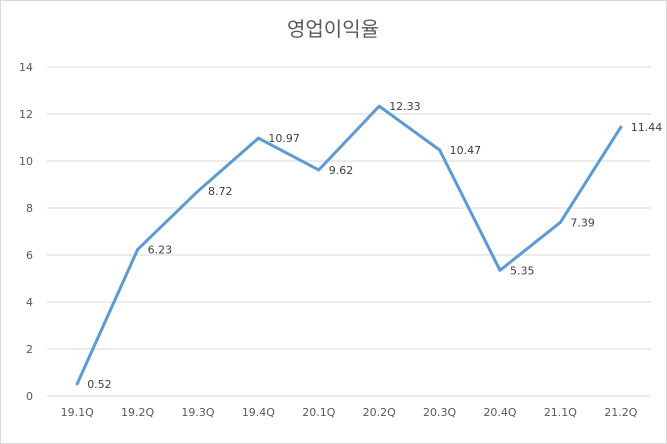 The height and width of the screenshot is (444, 667). Describe the element at coordinates (341, 170) in the screenshot. I see `data-label: 9.62` at that location.